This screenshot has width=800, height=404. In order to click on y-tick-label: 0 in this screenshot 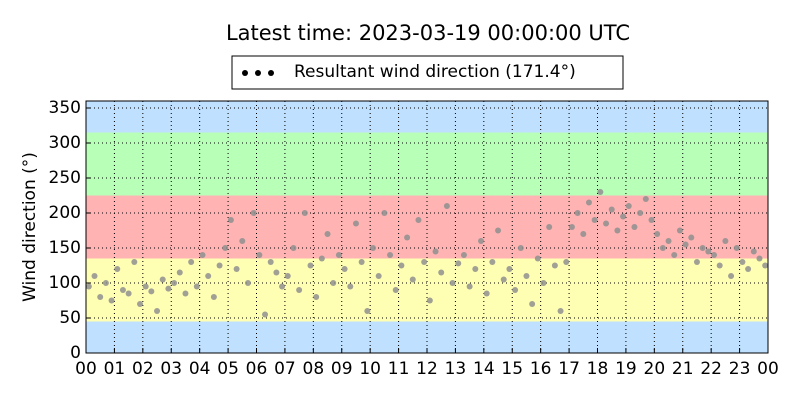, I will do `click(75, 353)`.